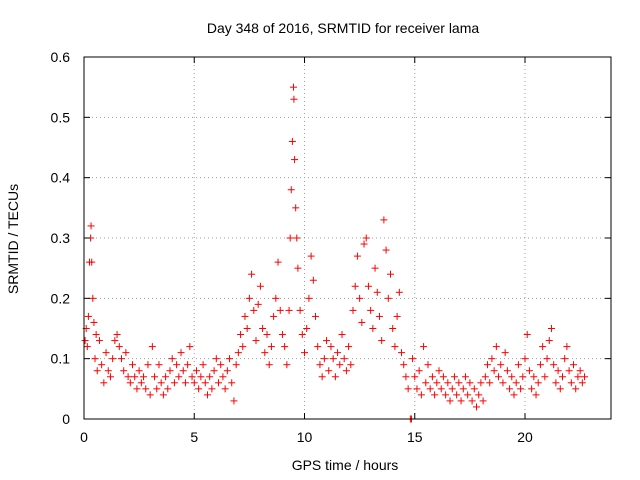 The image size is (640, 480). Describe the element at coordinates (84, 437) in the screenshot. I see `x-tick-label: 0` at that location.